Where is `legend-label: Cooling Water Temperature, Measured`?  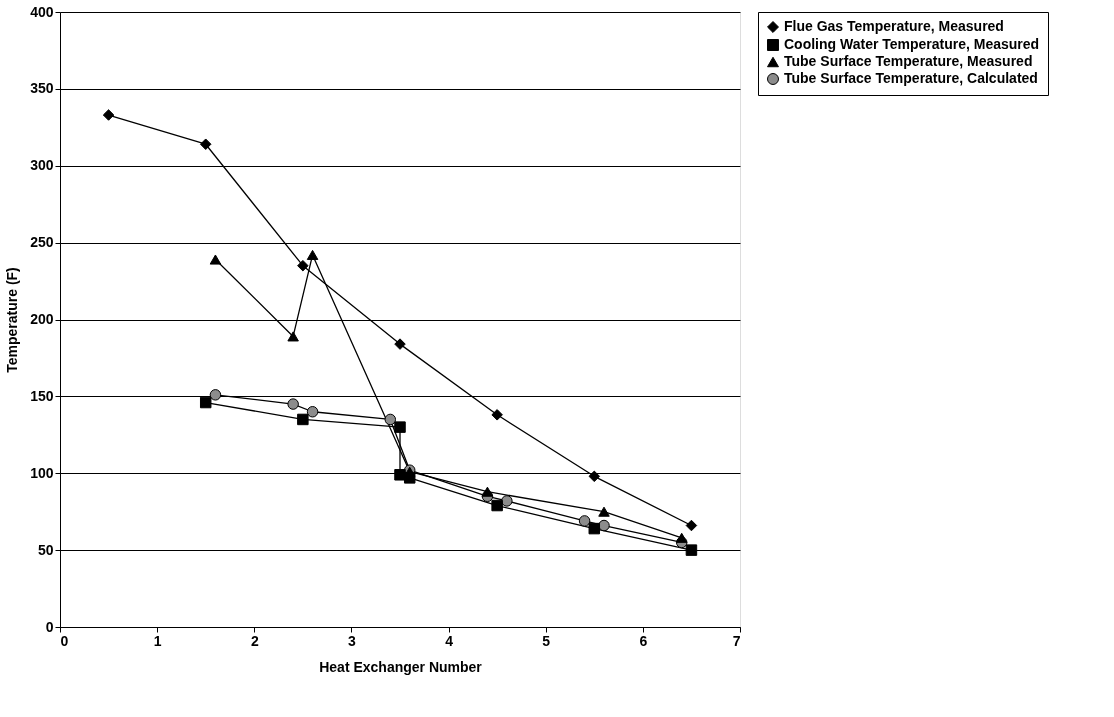
legend-label: Cooling Water Temperature, Measured is located at coordinates (912, 44).